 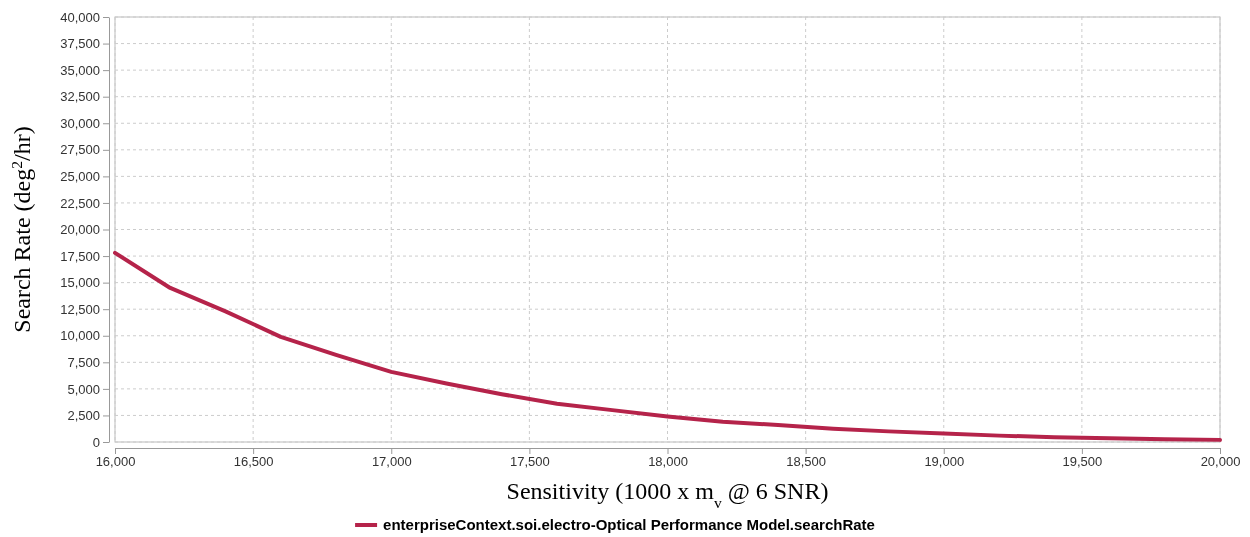 What do you see at coordinates (83, 389) in the screenshot?
I see `y-tick-label: 5,000` at bounding box center [83, 389].